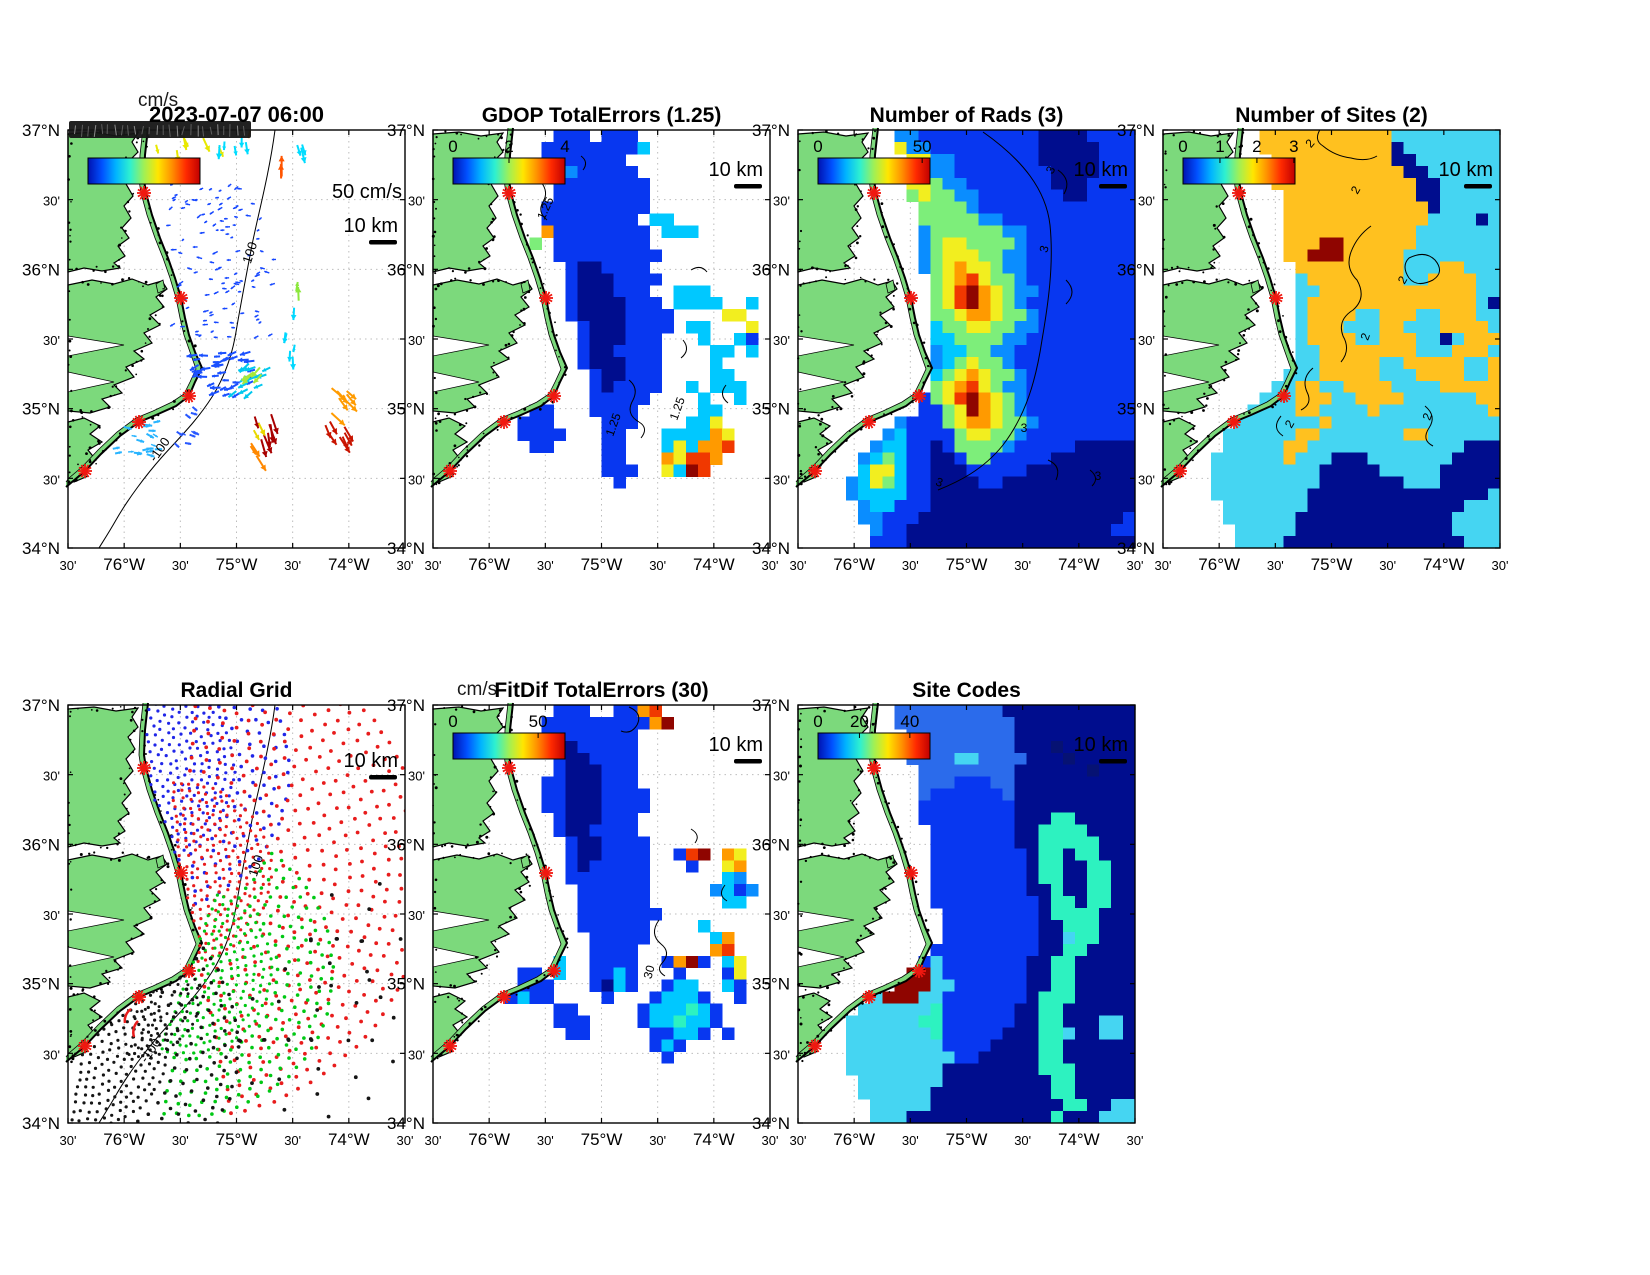 This screenshot has height=1275, width=1650. I want to click on colorbar-tick-label: 3, so click(1293, 146).